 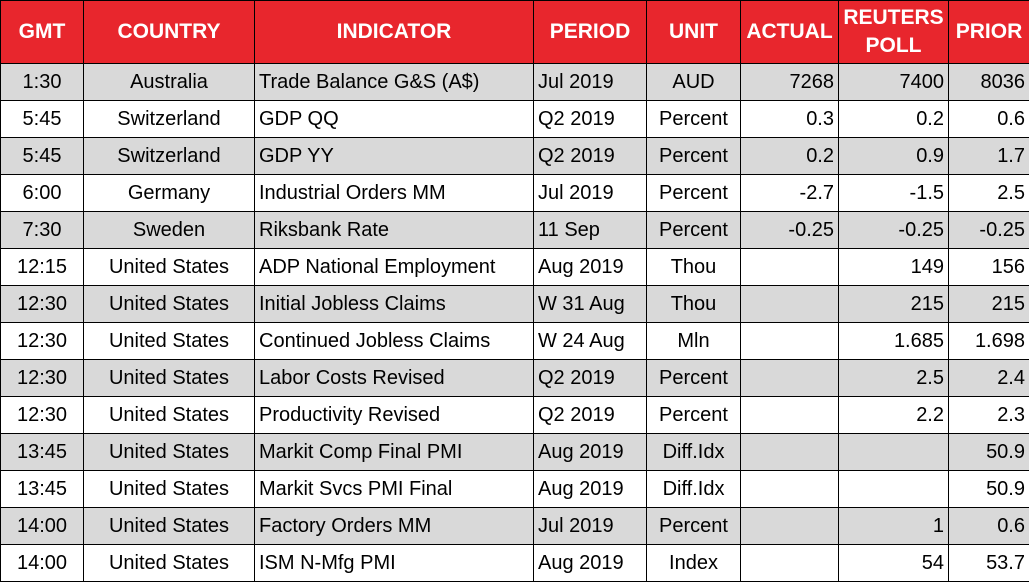 What do you see at coordinates (790, 32) in the screenshot?
I see `header-cell: ACTUAL` at bounding box center [790, 32].